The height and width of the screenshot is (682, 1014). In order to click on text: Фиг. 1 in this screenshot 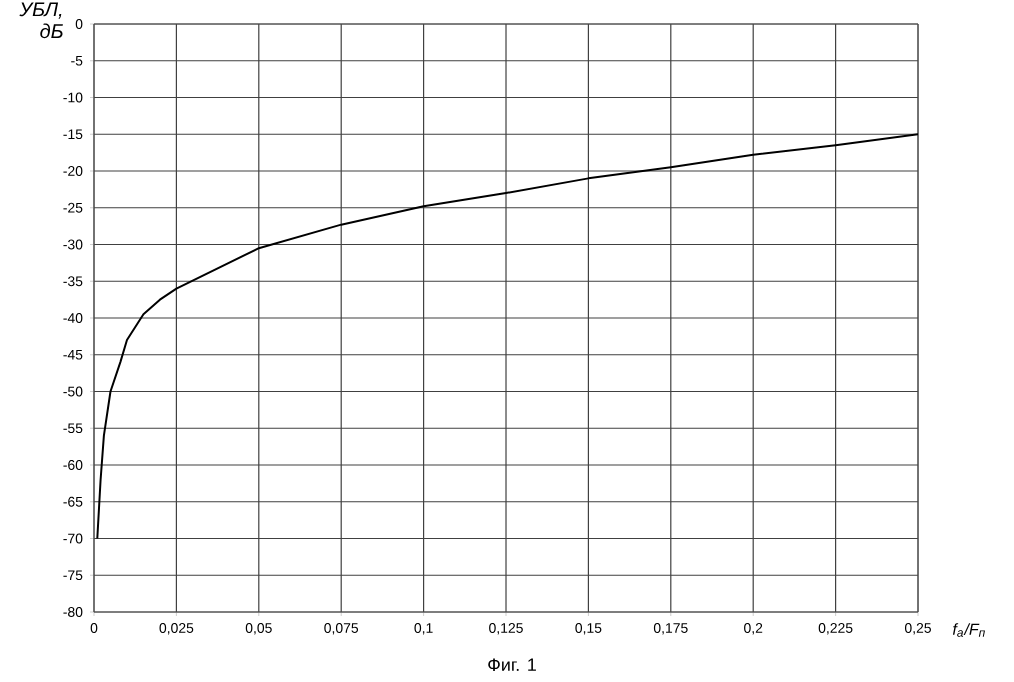, I will do `click(512, 664)`.